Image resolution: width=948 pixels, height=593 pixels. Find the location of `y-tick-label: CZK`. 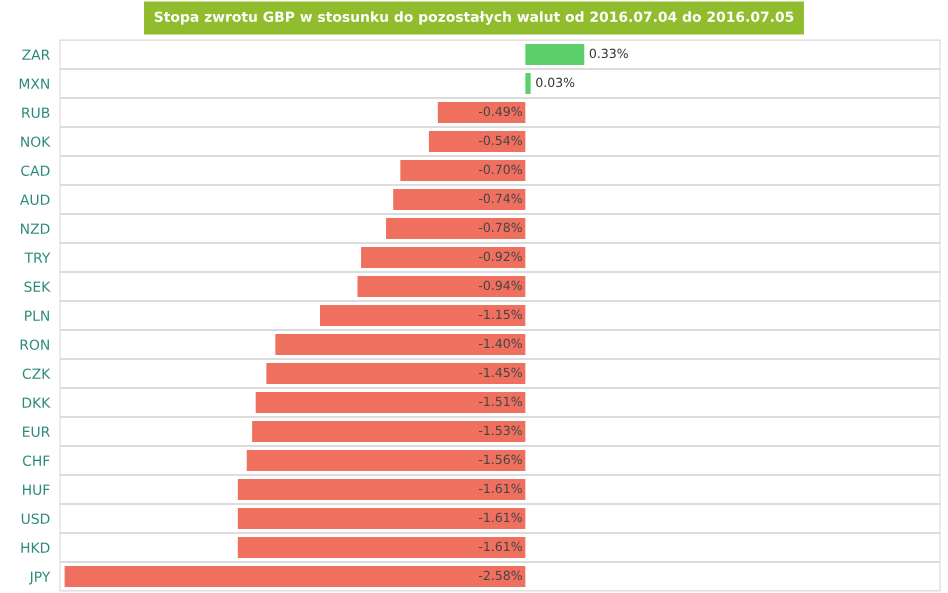

y-tick-label: CZK is located at coordinates (36, 373).